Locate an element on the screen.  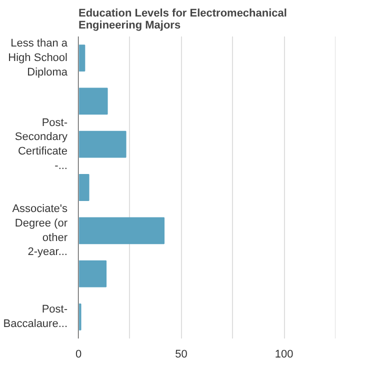
y-tick-label: Less than a High School Diploma is located at coordinates (38, 58).